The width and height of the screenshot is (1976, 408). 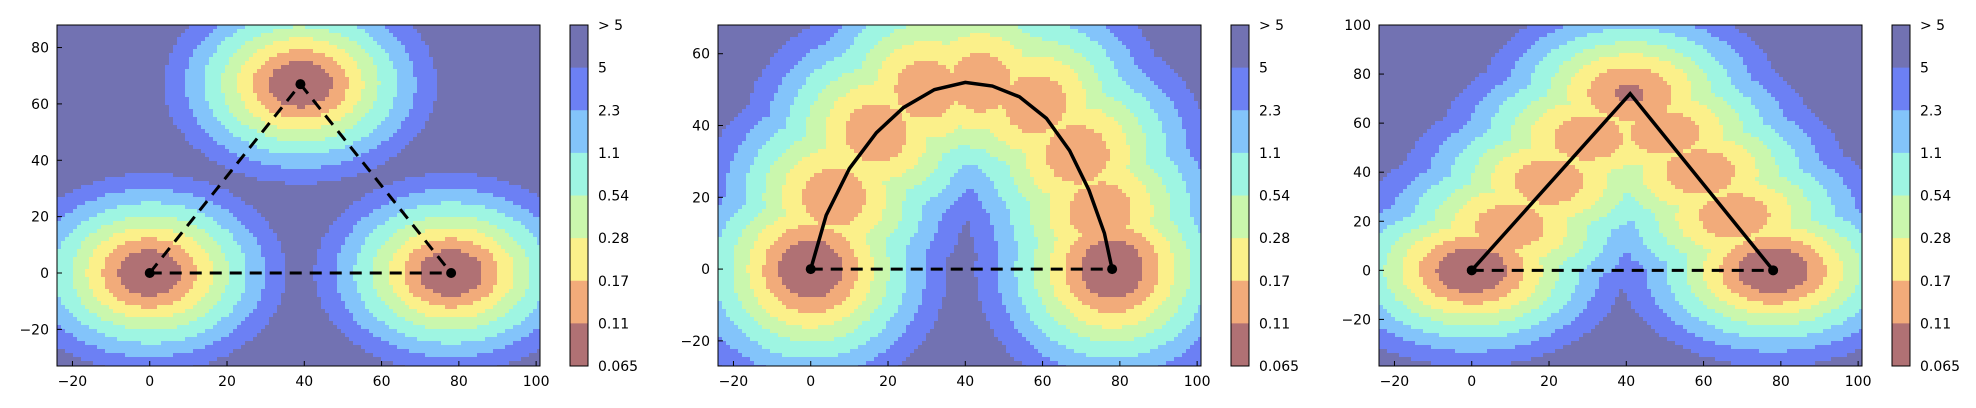 What do you see at coordinates (1357, 26) in the screenshot?
I see `y-tick-label: 100` at bounding box center [1357, 26].